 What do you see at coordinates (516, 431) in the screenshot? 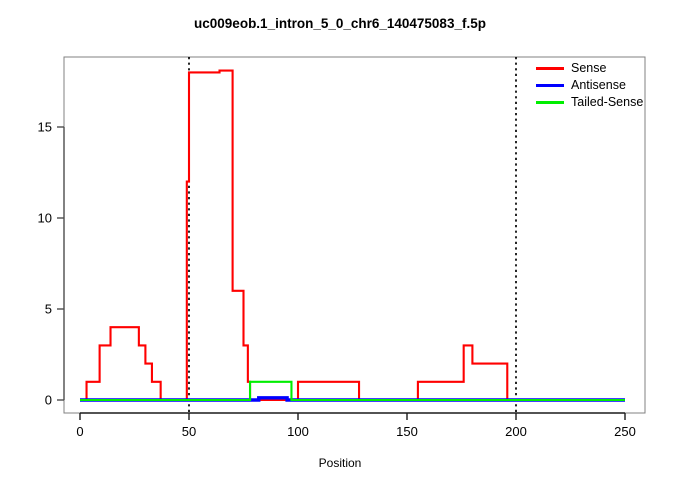
I see `x-tick-label: 200` at bounding box center [516, 431].